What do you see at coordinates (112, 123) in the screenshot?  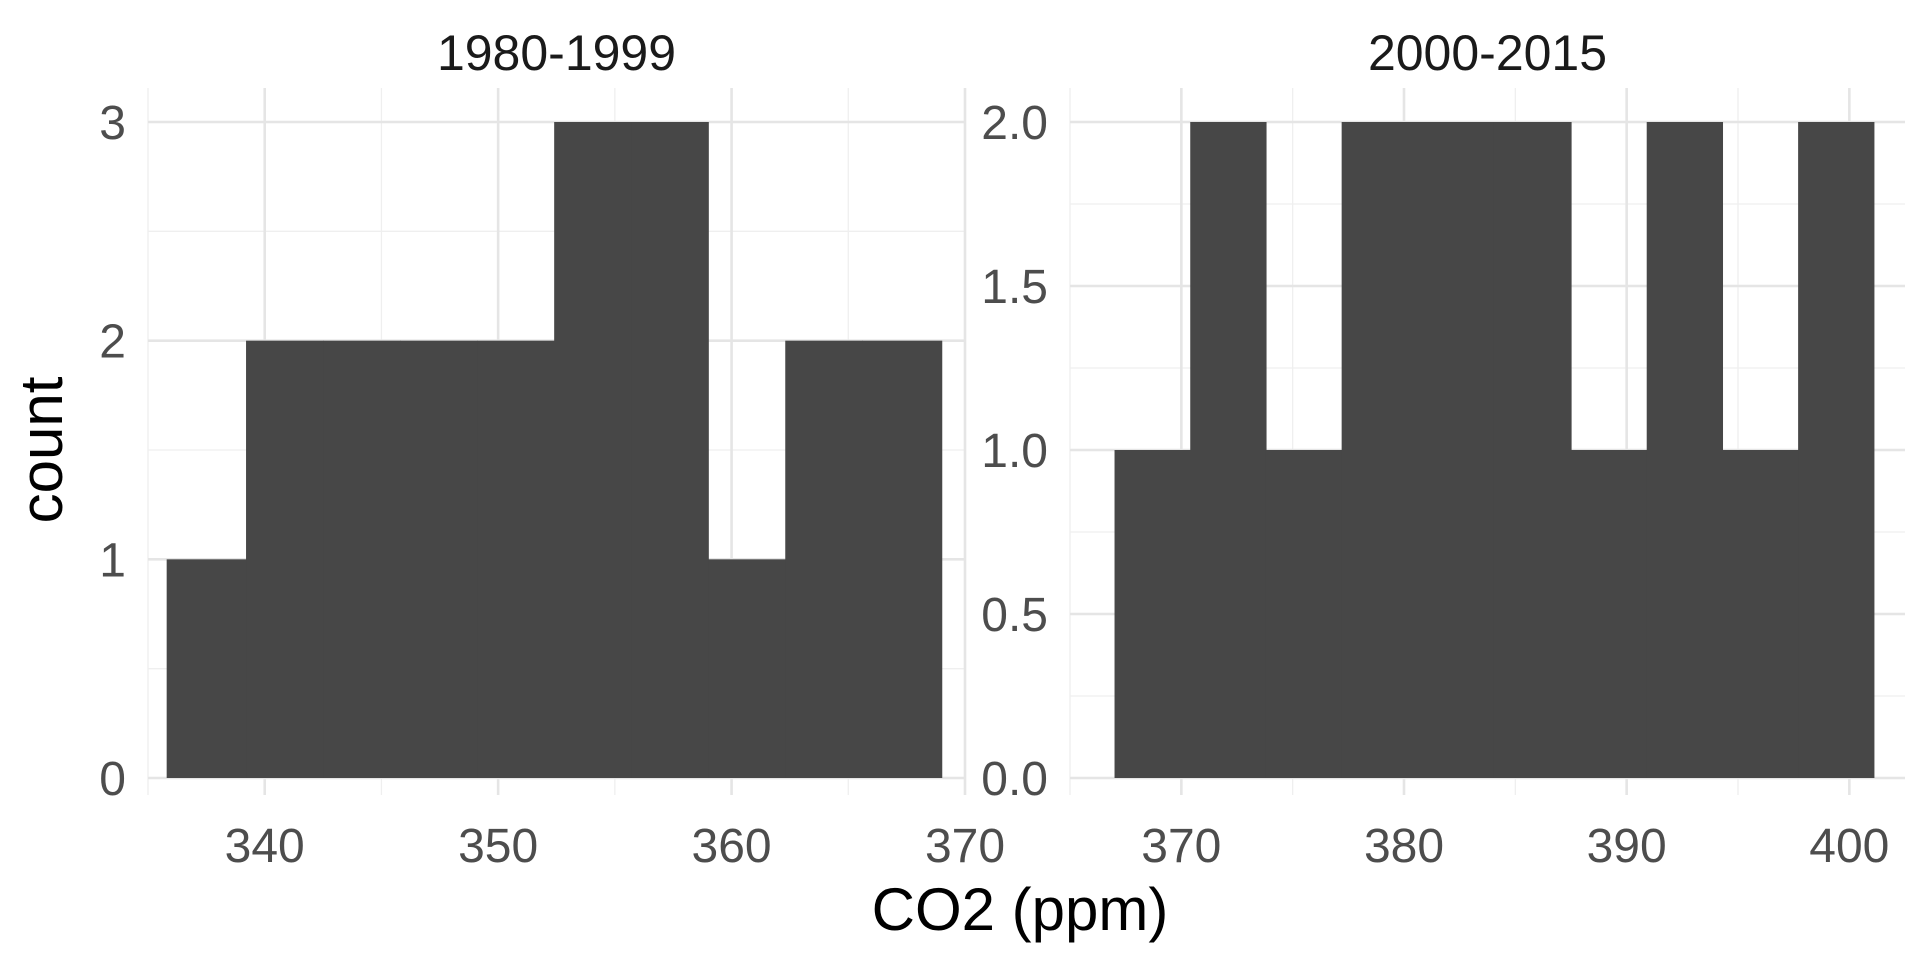 I see `y-tick-label: 3` at bounding box center [112, 123].